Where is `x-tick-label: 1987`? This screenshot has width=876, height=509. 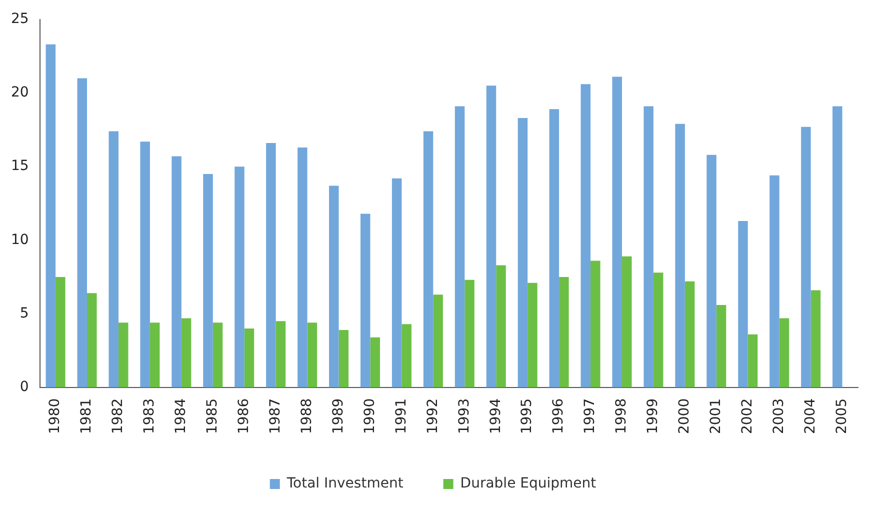 x-tick-label: 1987 is located at coordinates (275, 416).